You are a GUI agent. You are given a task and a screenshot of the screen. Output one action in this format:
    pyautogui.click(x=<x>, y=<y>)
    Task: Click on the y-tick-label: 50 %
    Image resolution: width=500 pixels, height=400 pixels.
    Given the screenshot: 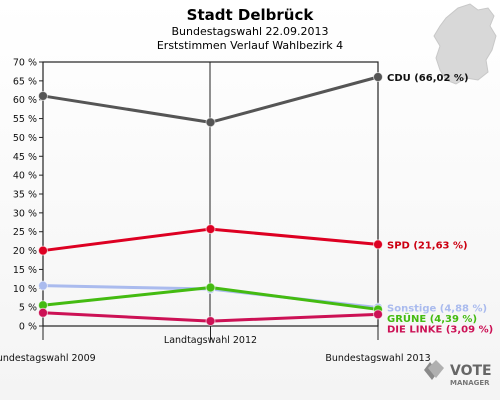 What is the action you would take?
    pyautogui.click(x=25, y=138)
    